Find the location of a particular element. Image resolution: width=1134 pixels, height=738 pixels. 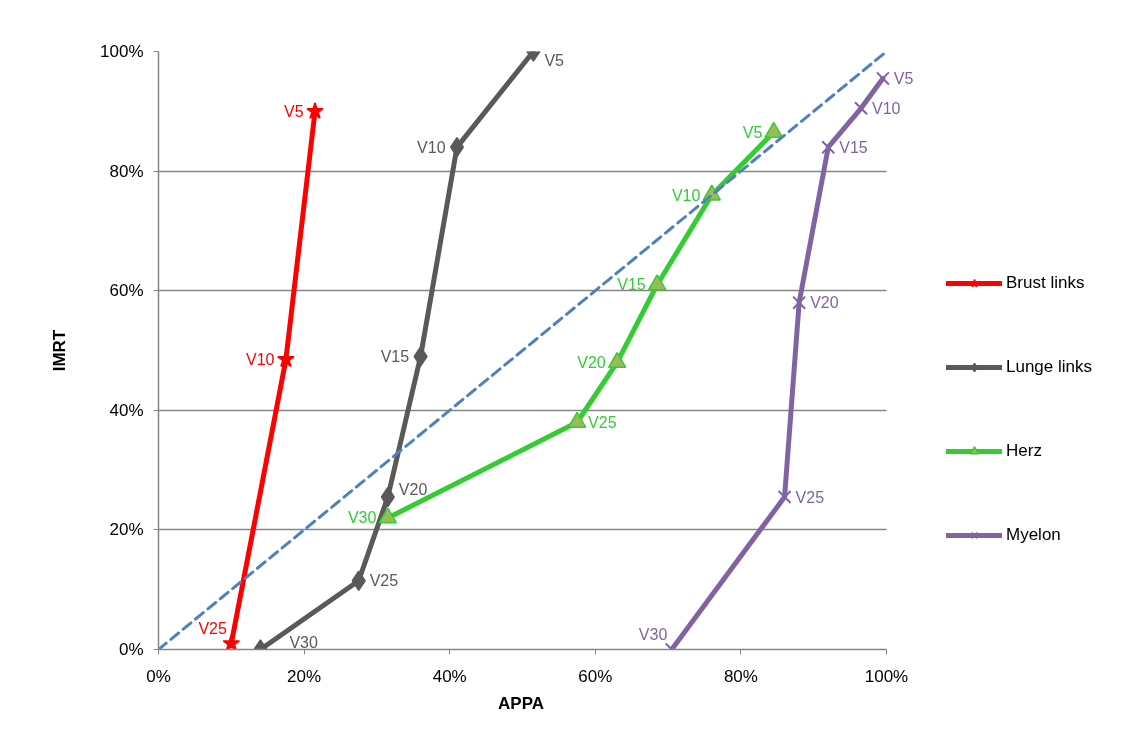

x-tick-label: 80% is located at coordinates (740, 676).